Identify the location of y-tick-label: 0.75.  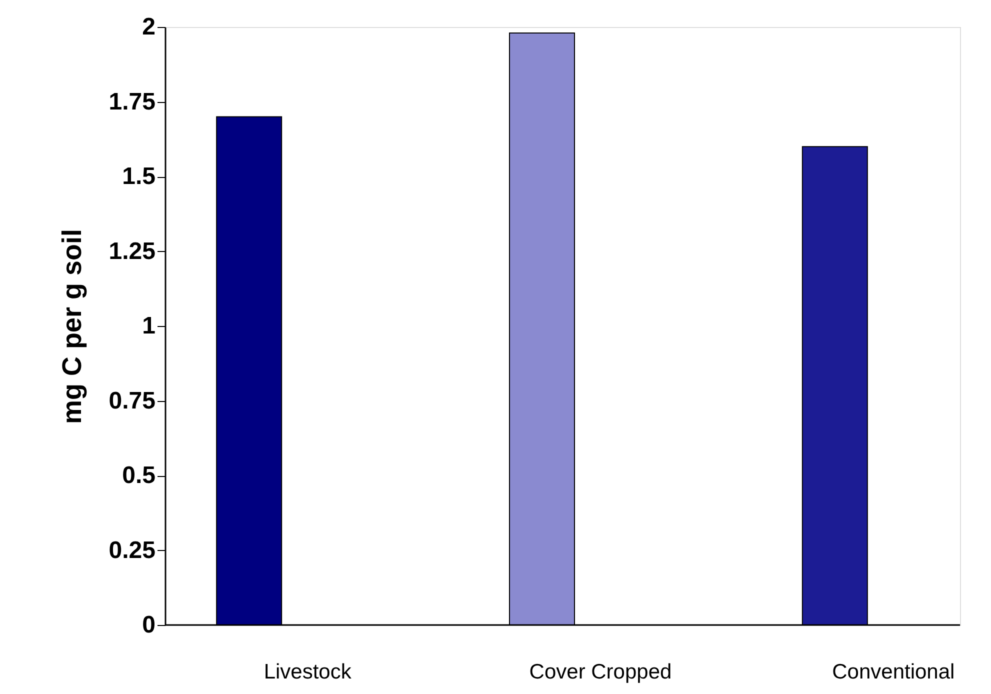
(132, 400).